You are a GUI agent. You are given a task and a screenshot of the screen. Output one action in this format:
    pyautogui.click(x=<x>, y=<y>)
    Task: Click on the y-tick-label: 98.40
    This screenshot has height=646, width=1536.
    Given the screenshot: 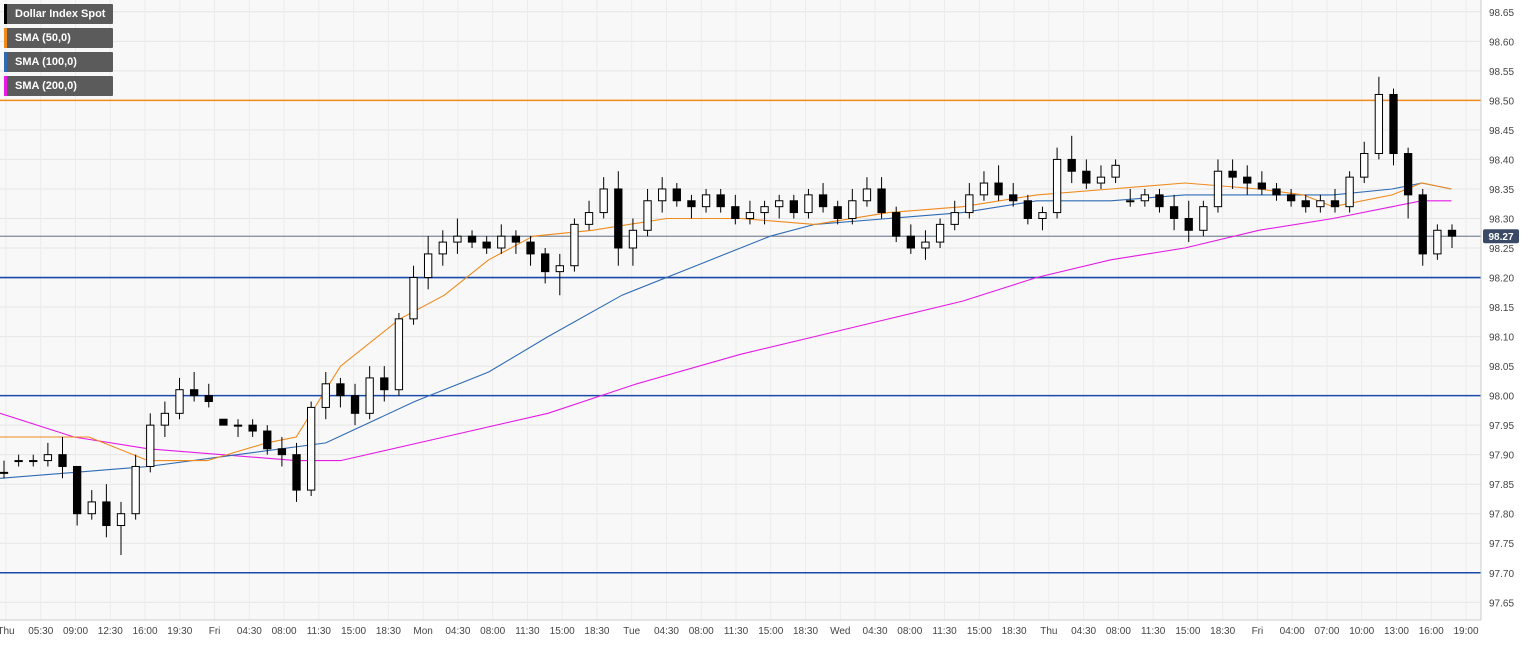 What is the action you would take?
    pyautogui.click(x=1501, y=160)
    